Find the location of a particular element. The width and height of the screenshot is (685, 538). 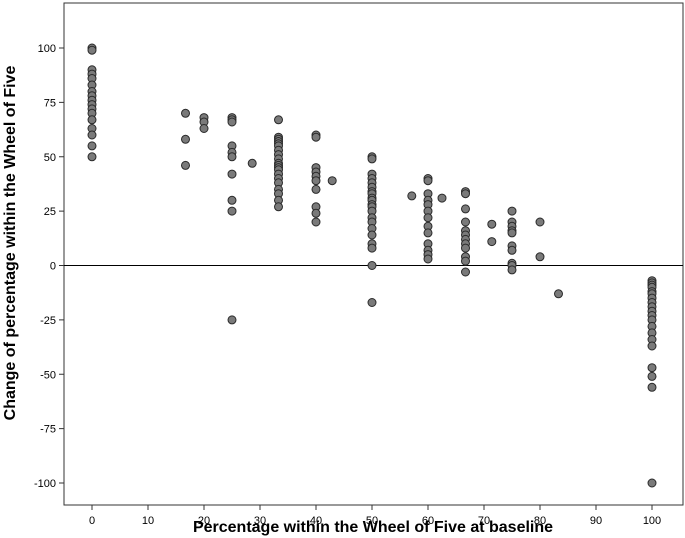

x-tick-label: 20 is located at coordinates (204, 521).